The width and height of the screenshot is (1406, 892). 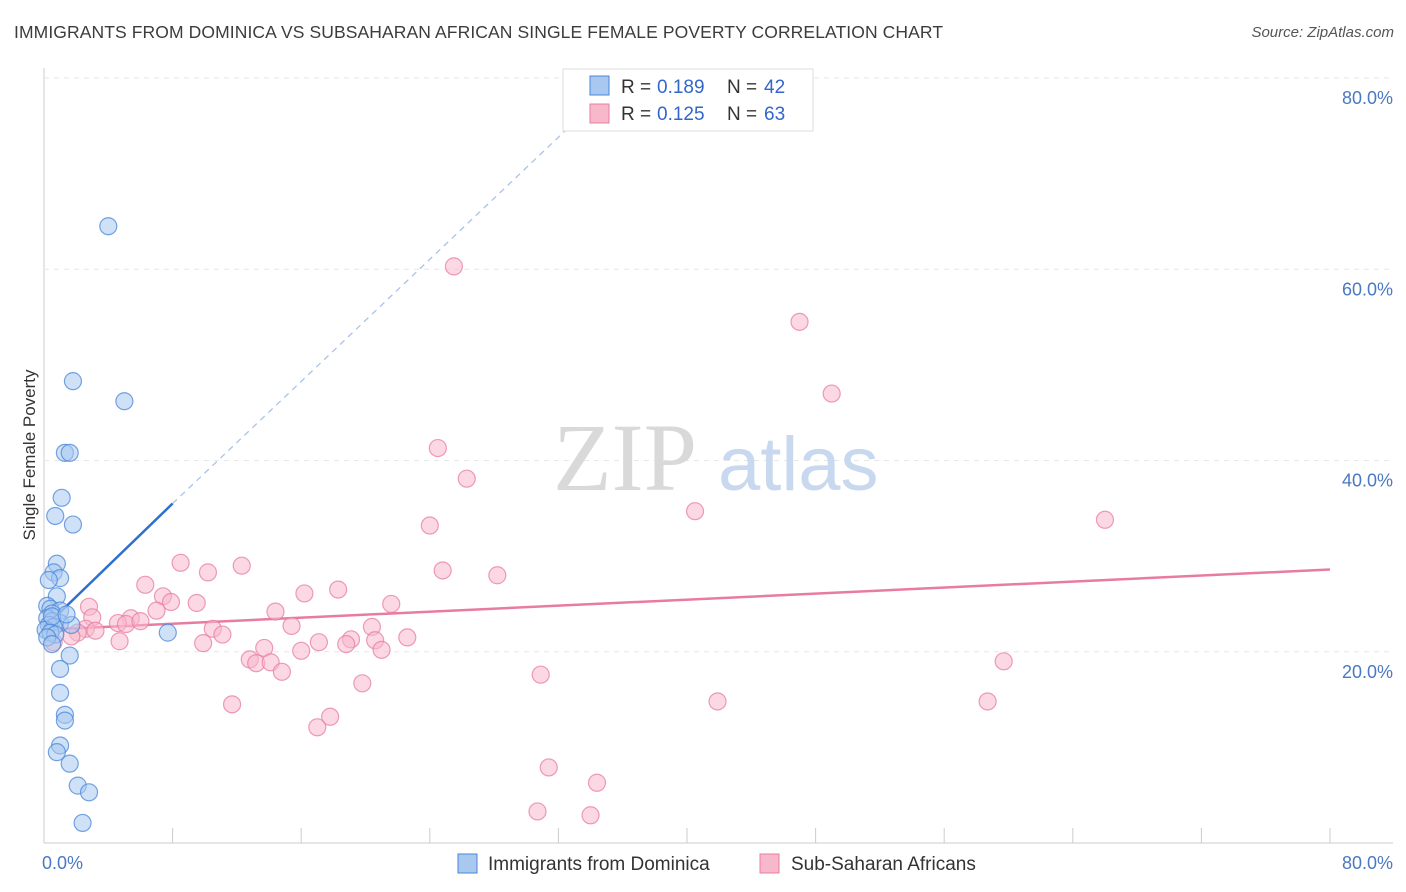 What do you see at coordinates (625, 457) in the screenshot?
I see `watermark-zip: ZIP` at bounding box center [625, 457].